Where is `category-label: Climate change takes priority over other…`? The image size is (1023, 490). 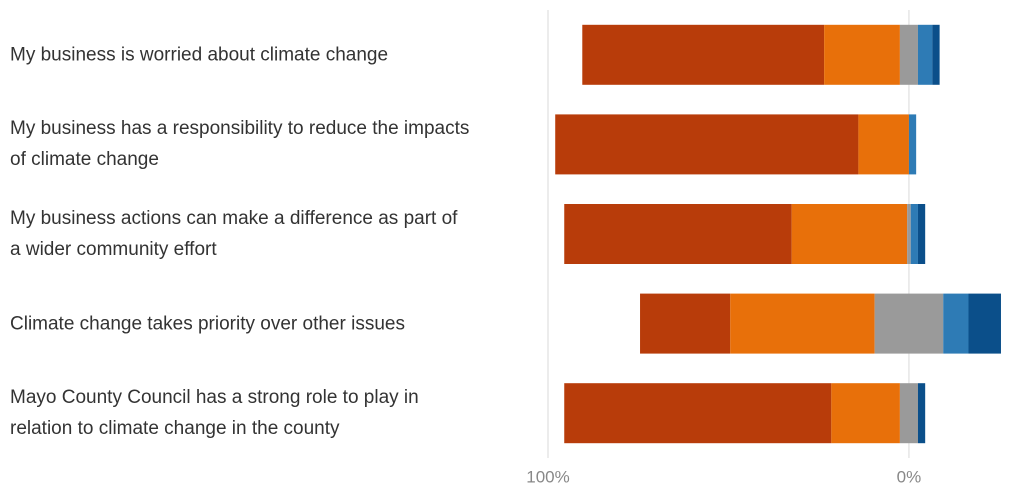
category-label: Climate change takes priority over other… is located at coordinates (207, 324).